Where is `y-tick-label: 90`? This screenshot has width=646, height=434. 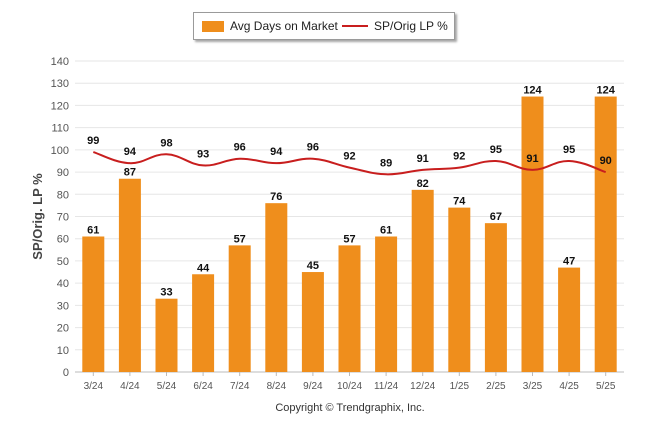 y-tick-label: 90 is located at coordinates (63, 173).